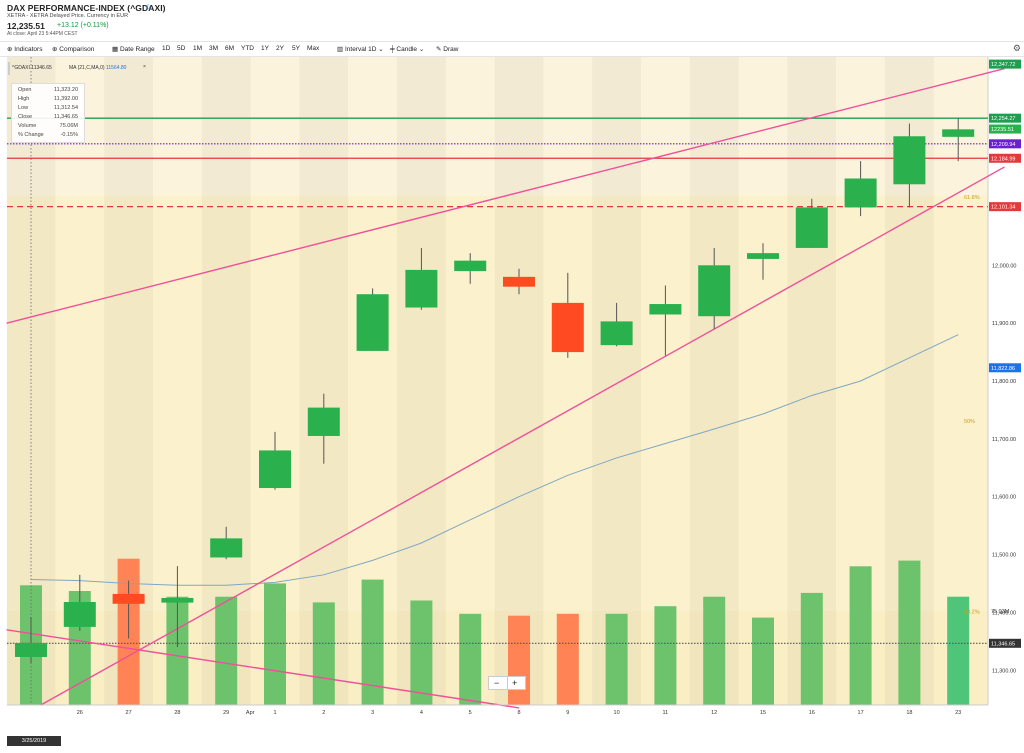 Image resolution: width=1024 pixels, height=753 pixels. Describe the element at coordinates (247, 48) in the screenshot. I see `range-ytd: YTD` at that location.